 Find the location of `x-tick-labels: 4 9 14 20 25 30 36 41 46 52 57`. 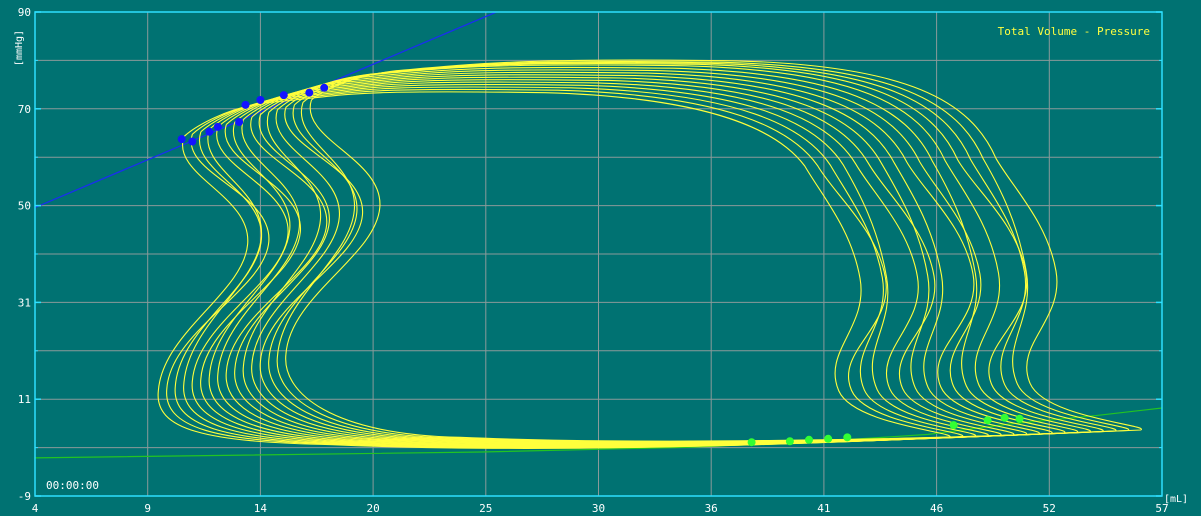

x-tick-labels: 4 9 14 20 25 30 36 41 46 52 57 is located at coordinates (600, 508).